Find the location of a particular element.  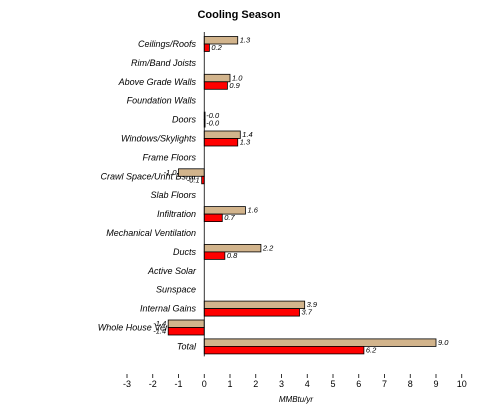

data-label: 1.0 is located at coordinates (237, 77).